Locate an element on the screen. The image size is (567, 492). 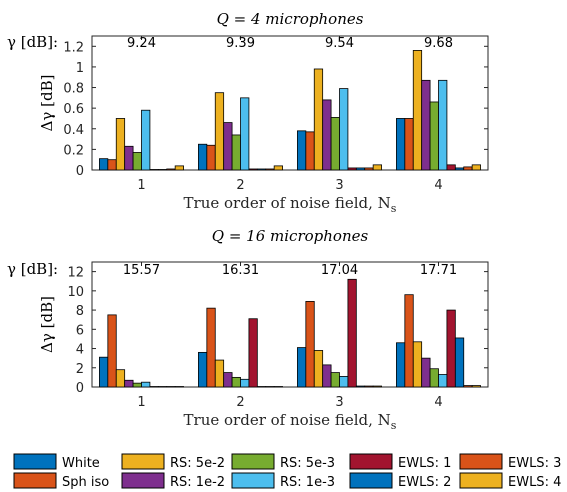
legend-label: RS: 5e-3 is located at coordinates (307, 463).